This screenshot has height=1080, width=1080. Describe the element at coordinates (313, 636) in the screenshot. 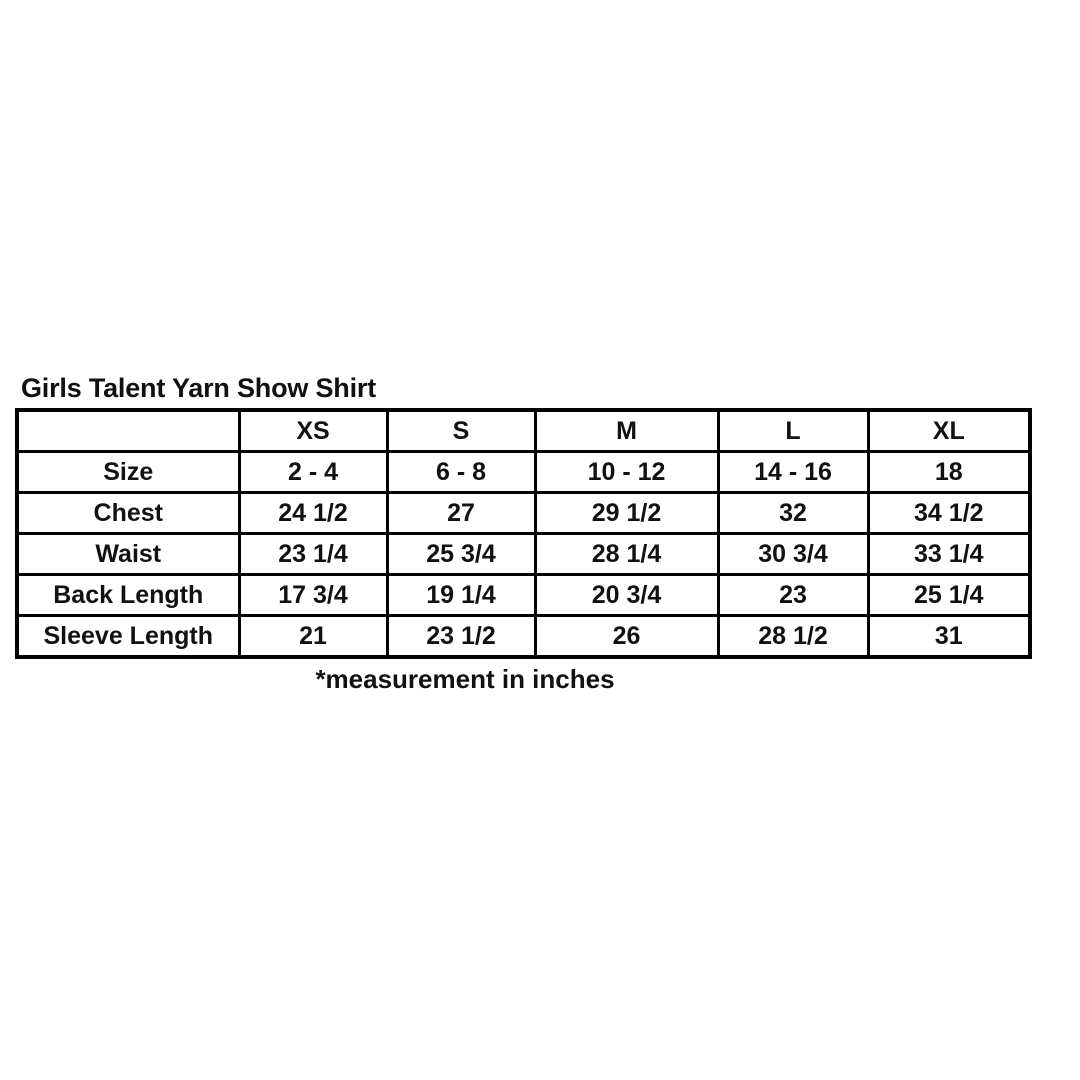

I see `cell-sleeve-length-xs: 21` at that location.